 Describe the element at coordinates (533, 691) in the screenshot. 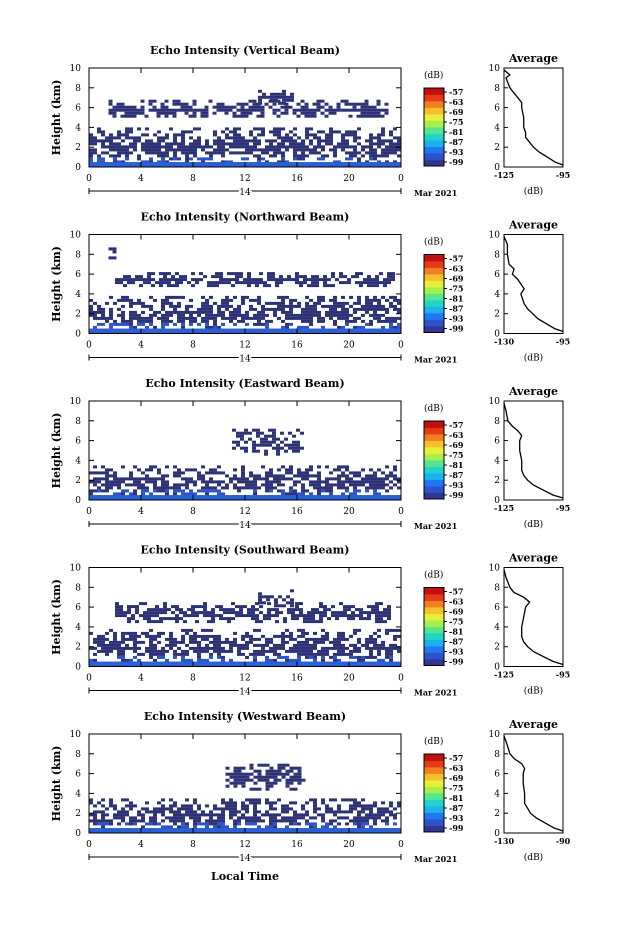

I see `profile-x-label: (dB)` at that location.